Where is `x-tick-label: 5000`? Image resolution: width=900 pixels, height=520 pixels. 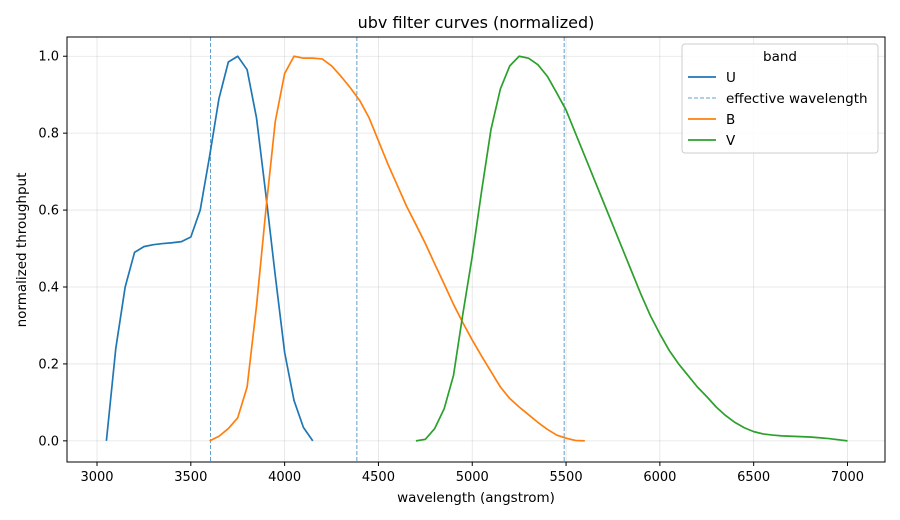
x-tick-label: 5000 is located at coordinates (472, 477).